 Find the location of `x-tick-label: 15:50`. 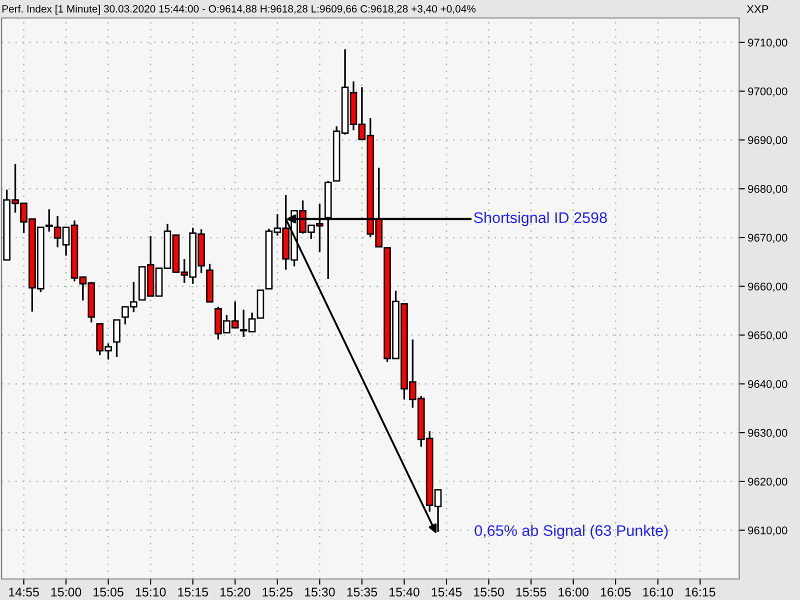

x-tick-label: 15:50 is located at coordinates (489, 592).